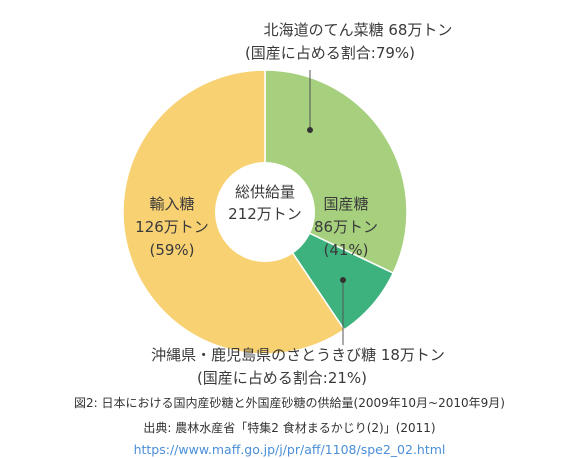  What do you see at coordinates (298, 355) in the screenshot?
I see `slice-label-okinawa: 沖縄県・鹿児島県のさとうきび糖 18万トン` at bounding box center [298, 355].